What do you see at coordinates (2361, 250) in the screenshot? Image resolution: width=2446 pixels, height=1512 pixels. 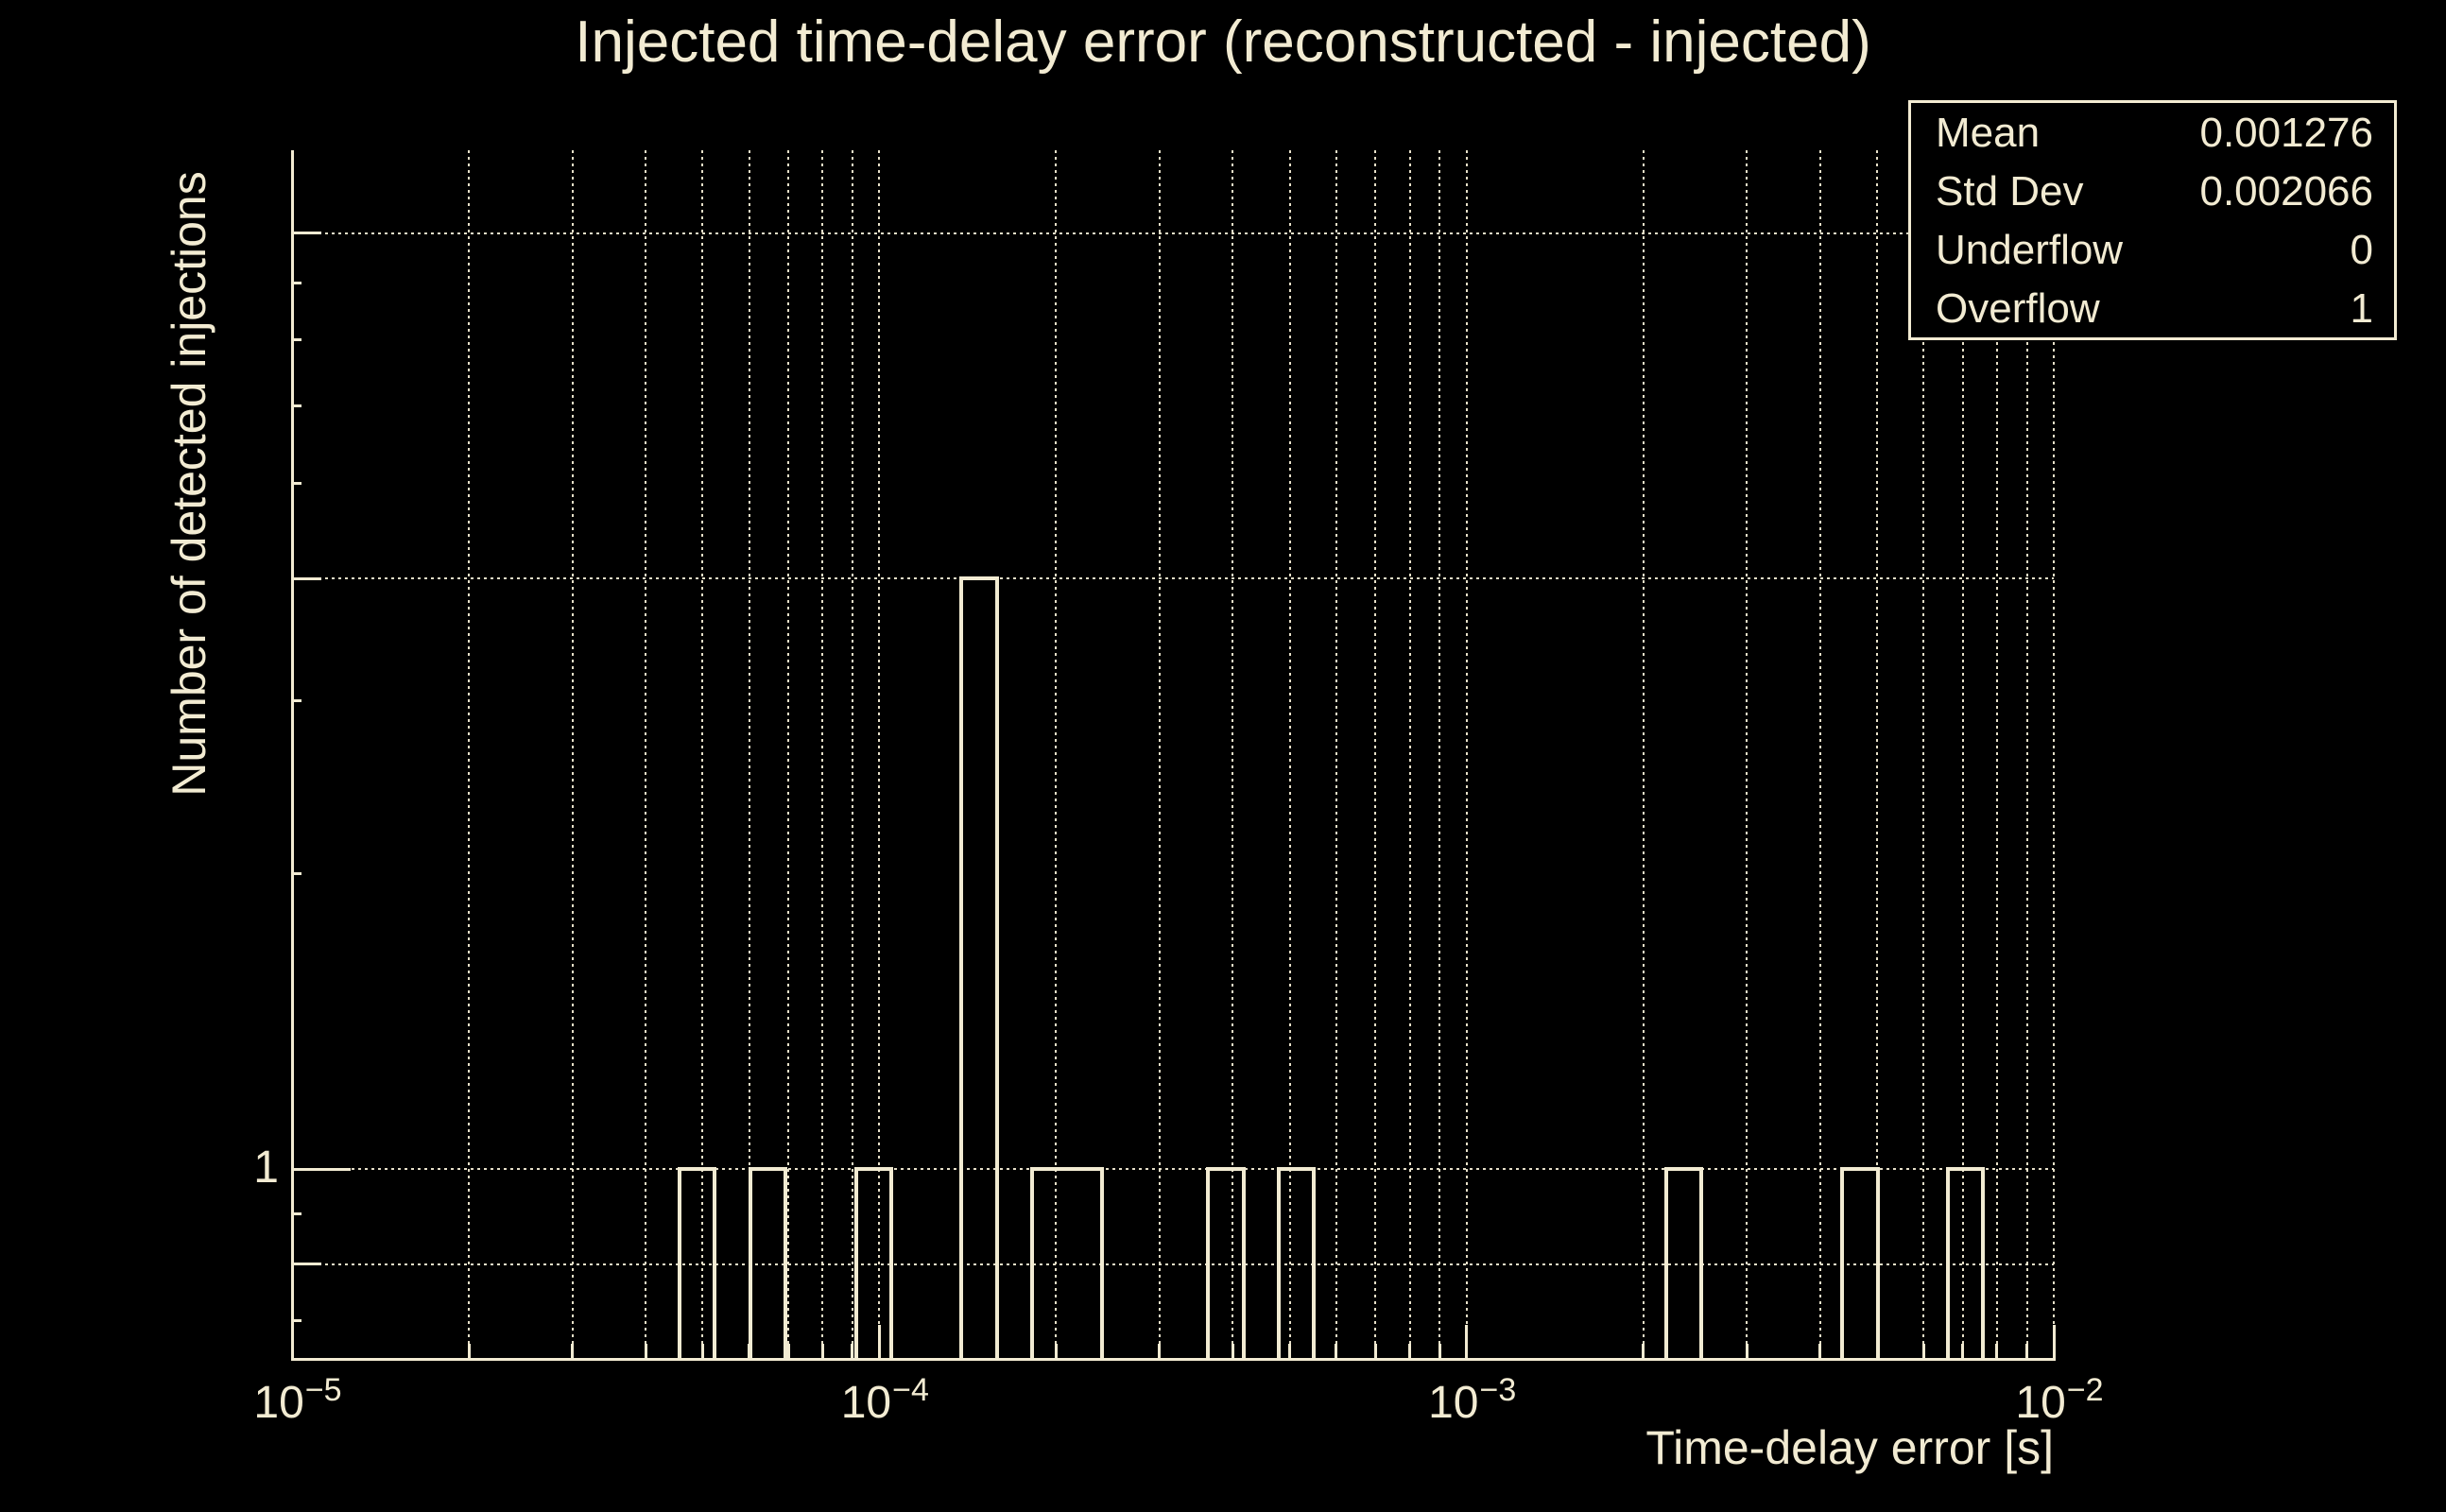 I see `stats-value: 0` at bounding box center [2361, 250].